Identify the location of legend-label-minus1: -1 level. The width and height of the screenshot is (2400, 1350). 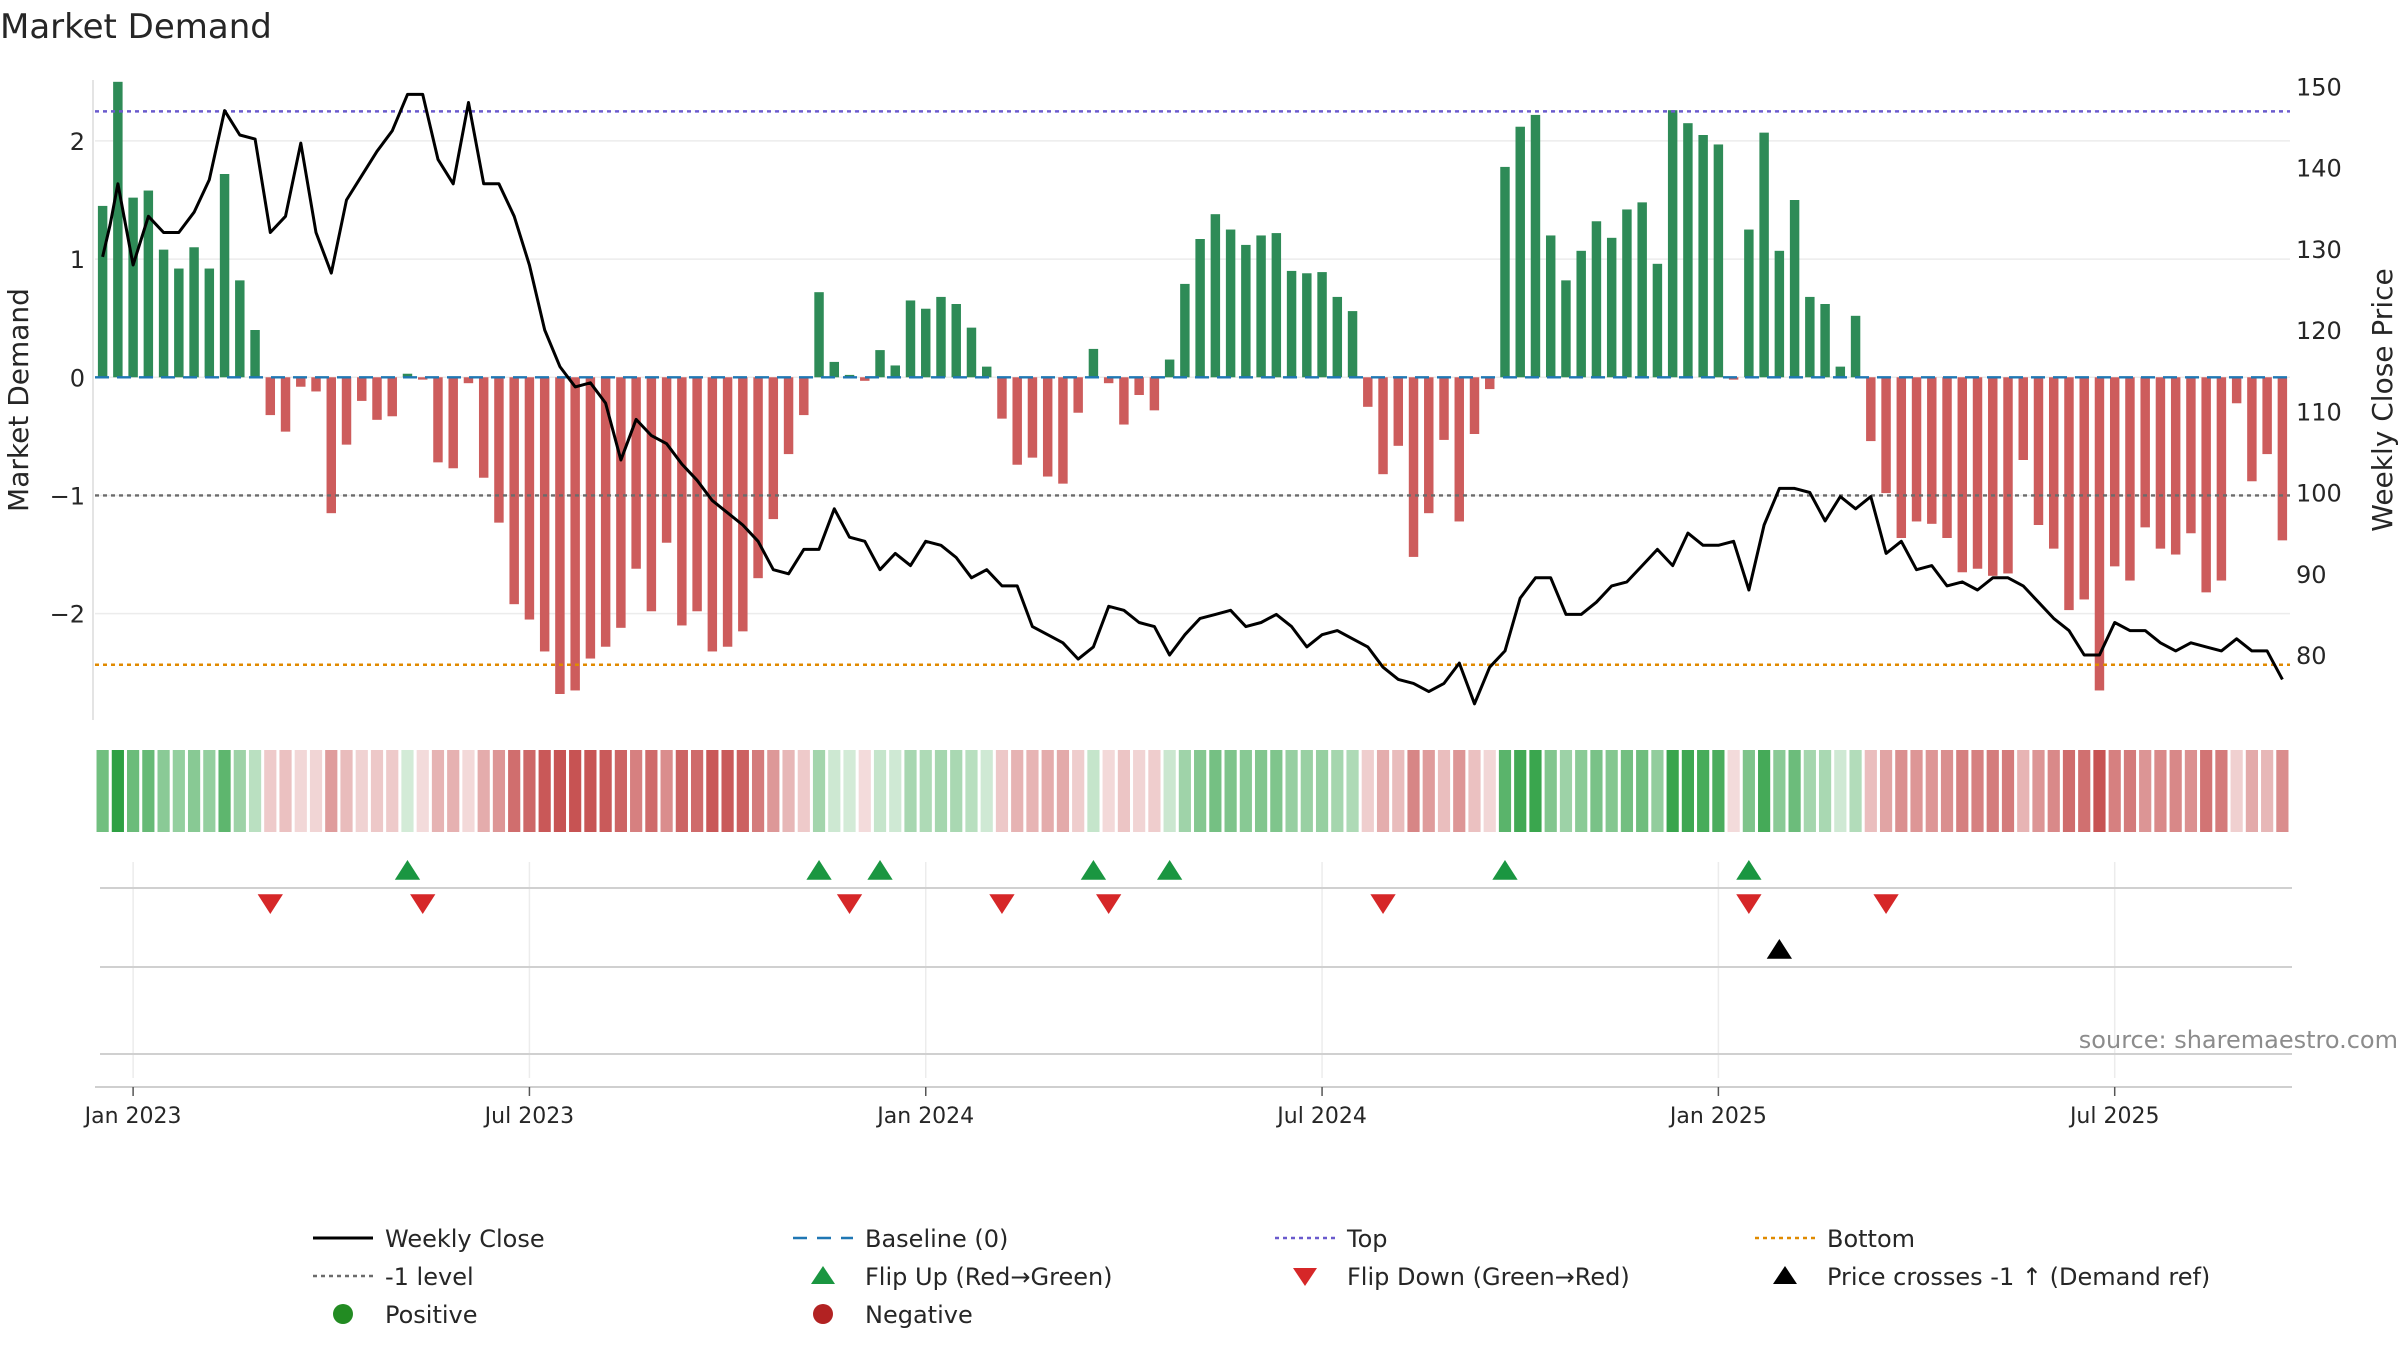
(429, 1277).